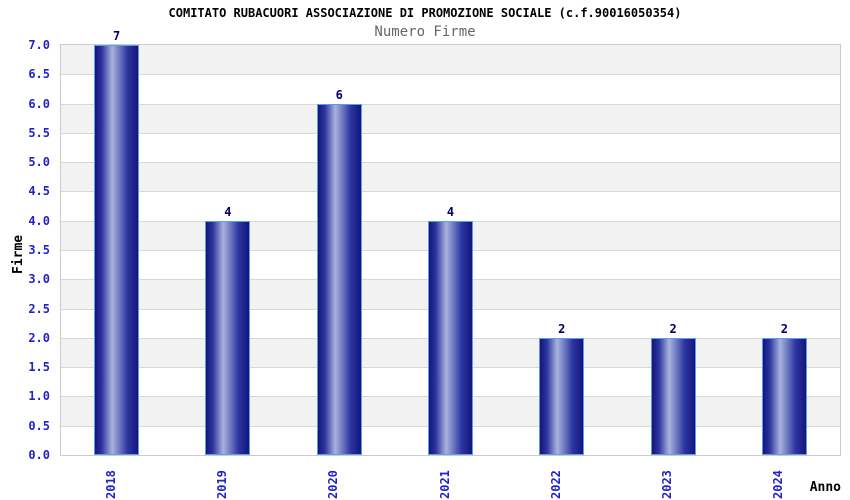  I want to click on y-tick-label: 6.0, so click(39, 103).